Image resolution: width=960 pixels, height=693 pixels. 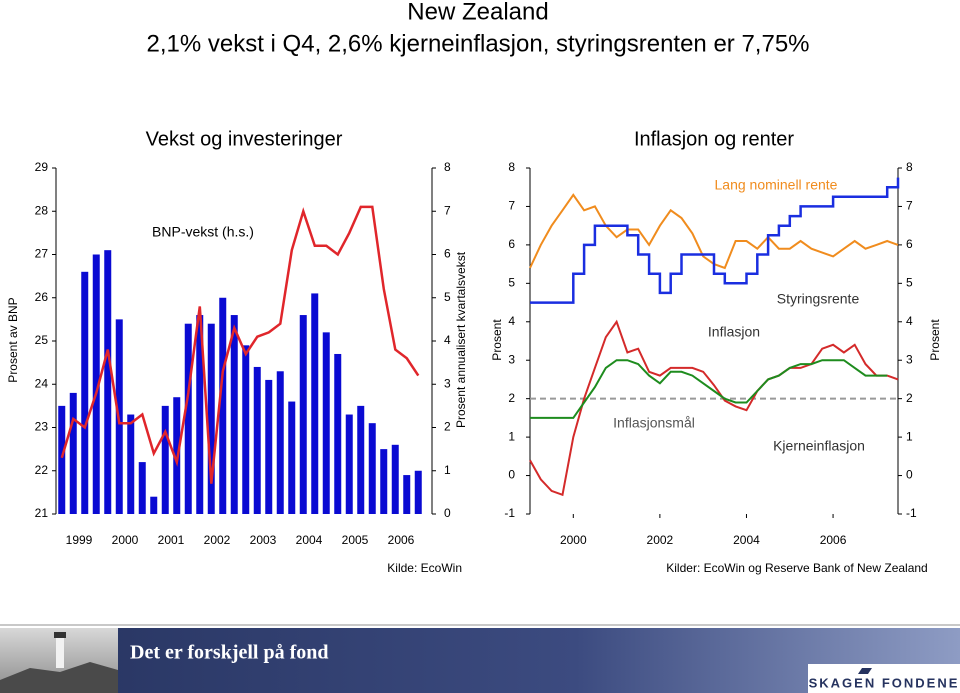 I want to click on series-label: Styringsrente, so click(x=818, y=299).